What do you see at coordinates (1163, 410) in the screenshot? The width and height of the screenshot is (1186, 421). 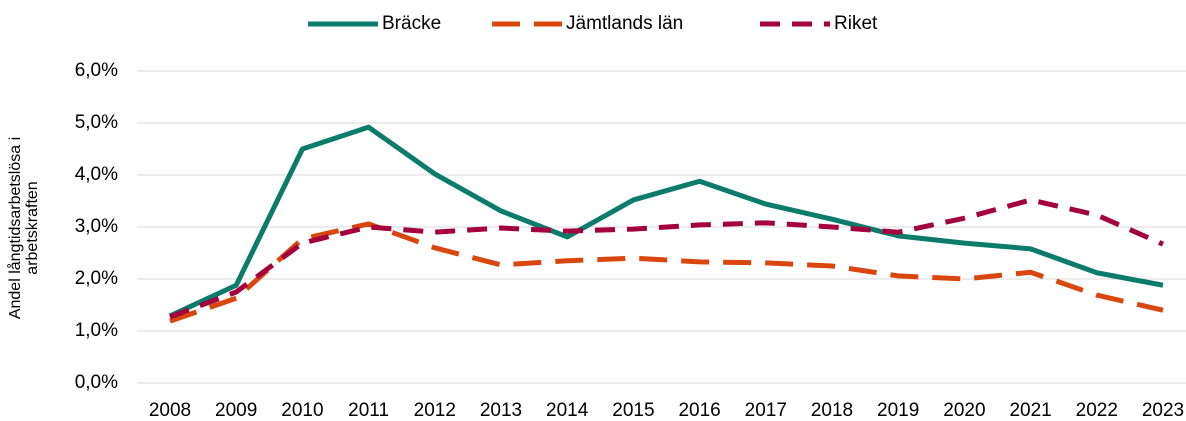 I see `x-tick-label: 2023` at bounding box center [1163, 410].